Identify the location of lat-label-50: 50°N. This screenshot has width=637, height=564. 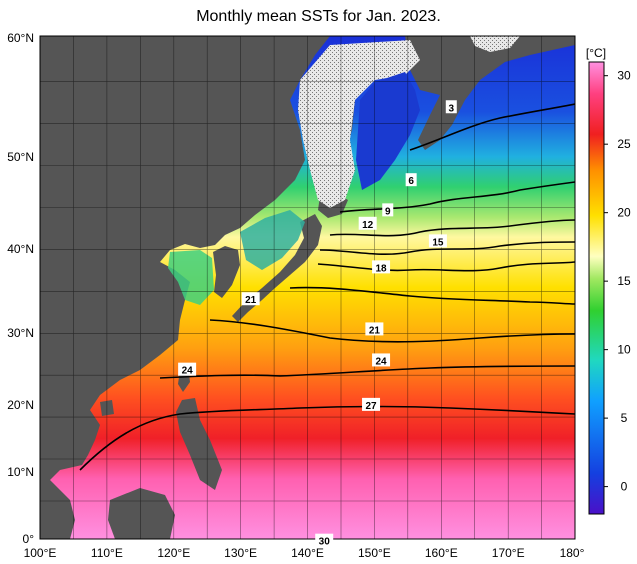
(20, 157).